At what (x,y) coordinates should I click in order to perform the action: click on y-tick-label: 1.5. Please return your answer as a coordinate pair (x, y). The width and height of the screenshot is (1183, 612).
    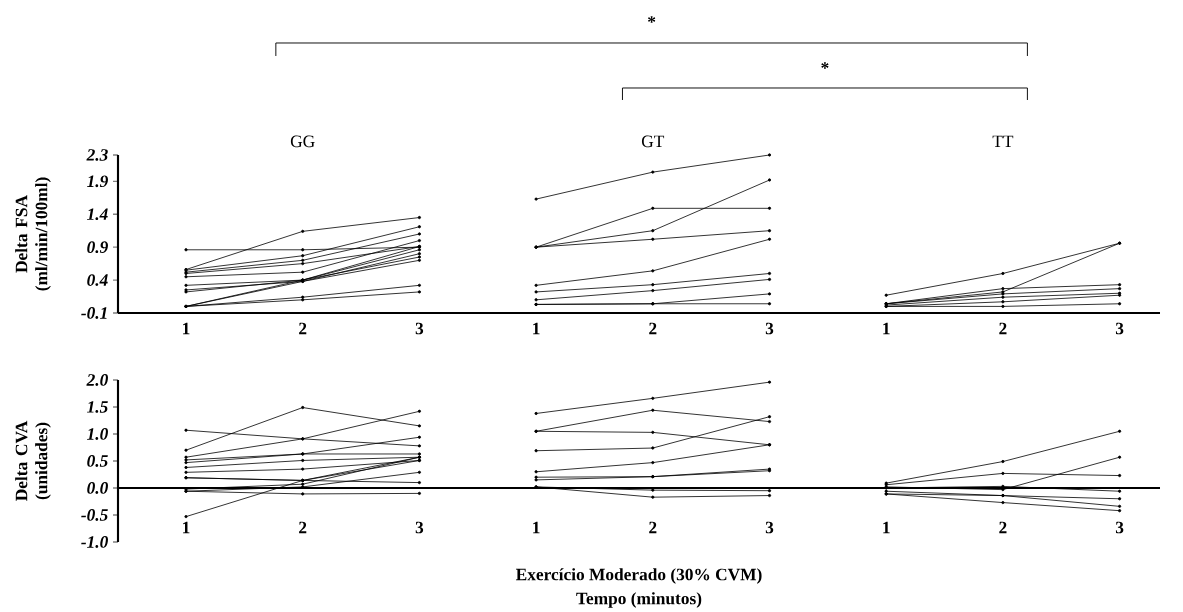
    Looking at the image, I should click on (97, 407).